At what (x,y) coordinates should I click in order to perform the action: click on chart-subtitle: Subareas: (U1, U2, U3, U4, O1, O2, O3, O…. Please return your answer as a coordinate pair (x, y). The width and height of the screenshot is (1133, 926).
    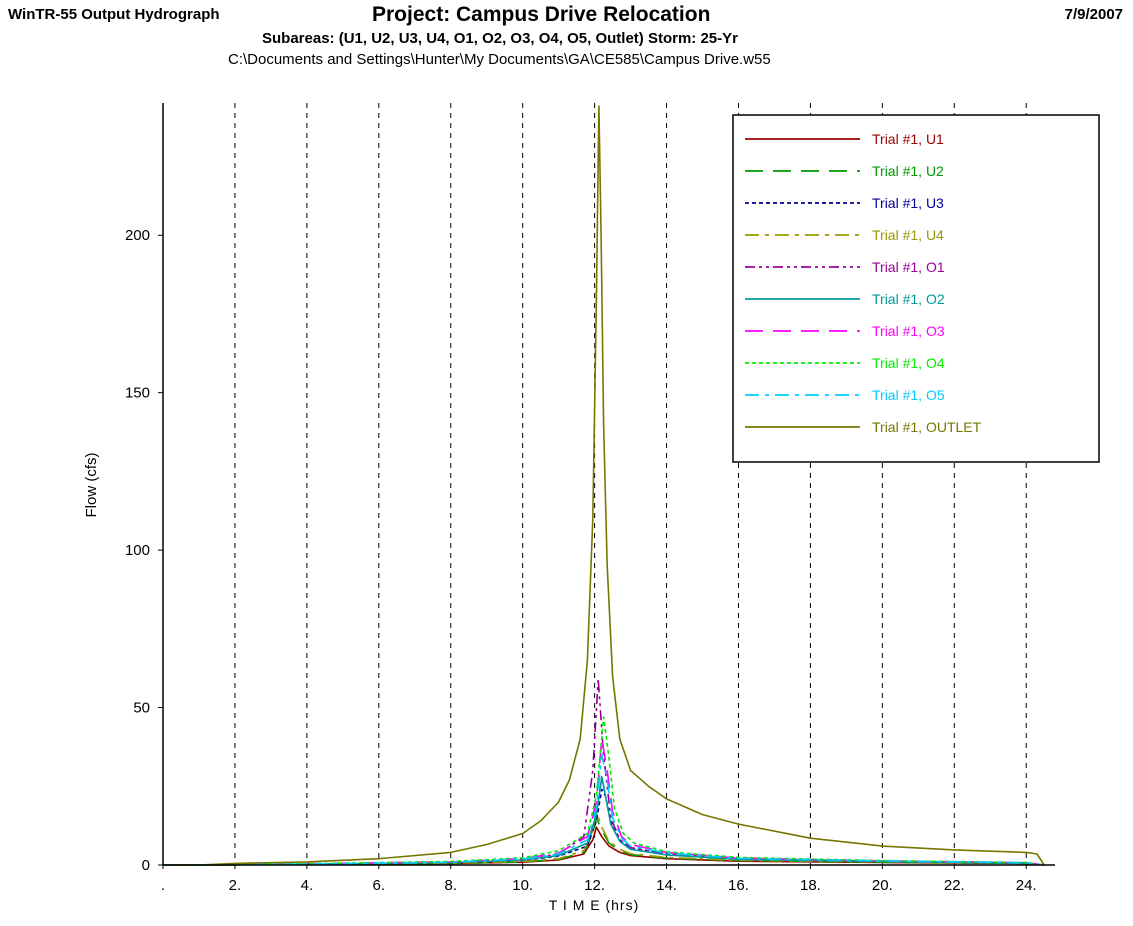
    Looking at the image, I should click on (500, 38).